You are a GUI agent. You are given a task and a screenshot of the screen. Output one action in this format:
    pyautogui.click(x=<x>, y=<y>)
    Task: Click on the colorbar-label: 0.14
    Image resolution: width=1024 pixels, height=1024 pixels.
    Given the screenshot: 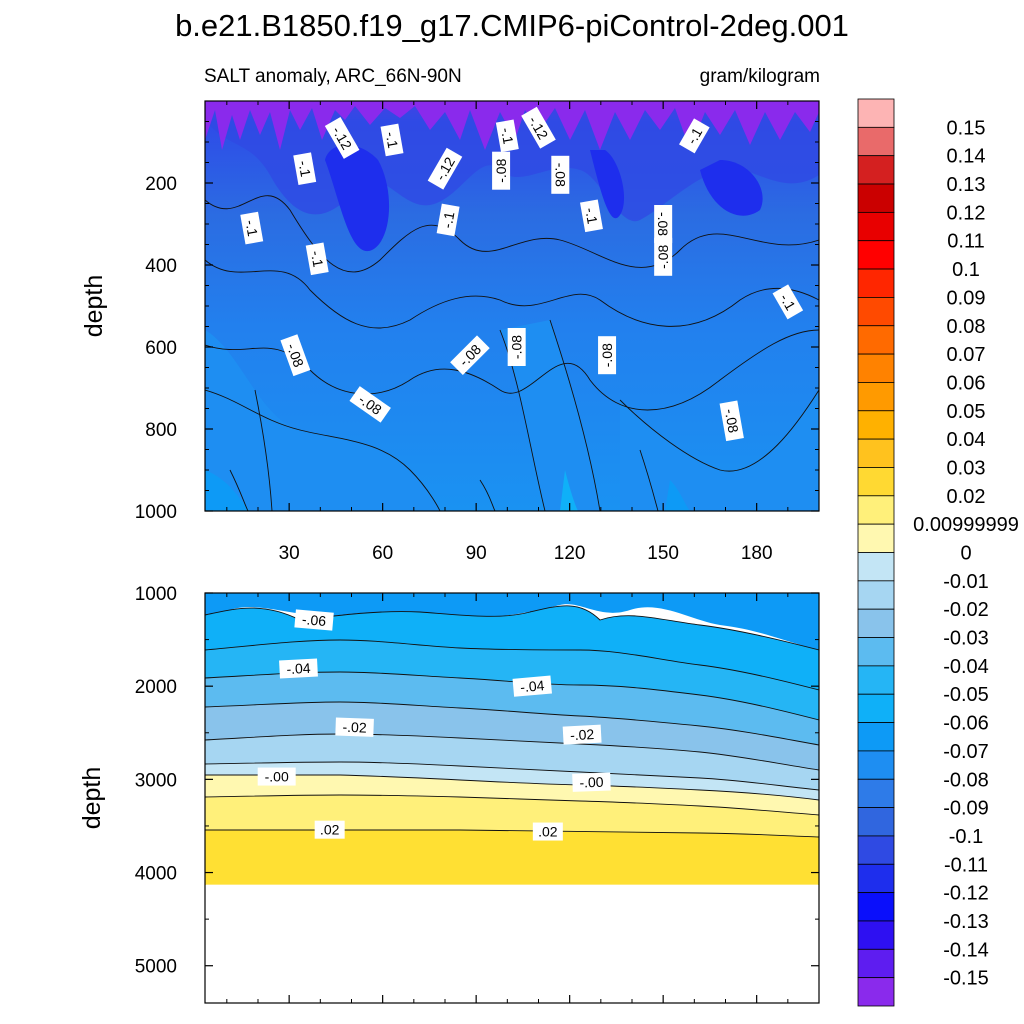 What is the action you would take?
    pyautogui.click(x=966, y=157)
    